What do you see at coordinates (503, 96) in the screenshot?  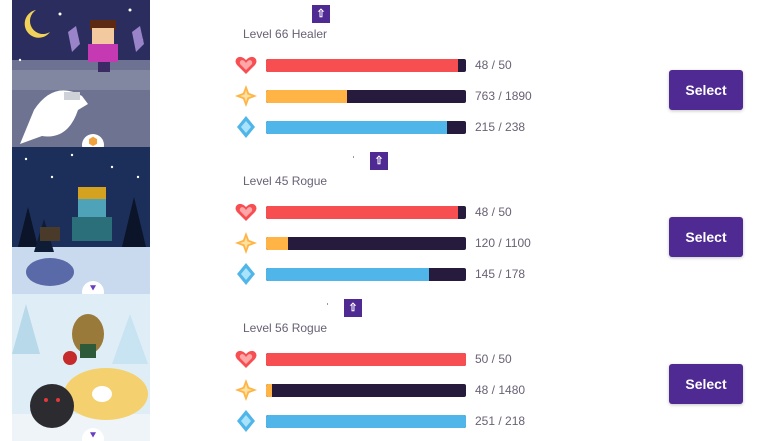 I see `experience-value: 763 / 1890` at bounding box center [503, 96].